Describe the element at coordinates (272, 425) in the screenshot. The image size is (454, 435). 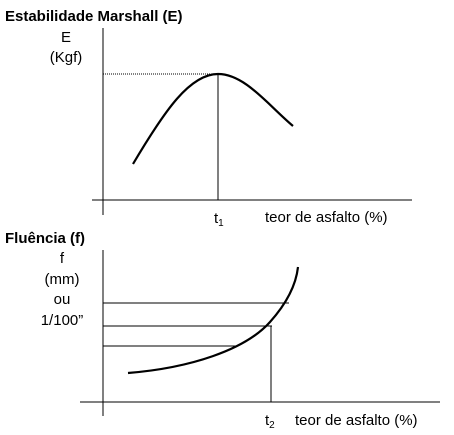
I see `x-mark-sub: 2` at that location.